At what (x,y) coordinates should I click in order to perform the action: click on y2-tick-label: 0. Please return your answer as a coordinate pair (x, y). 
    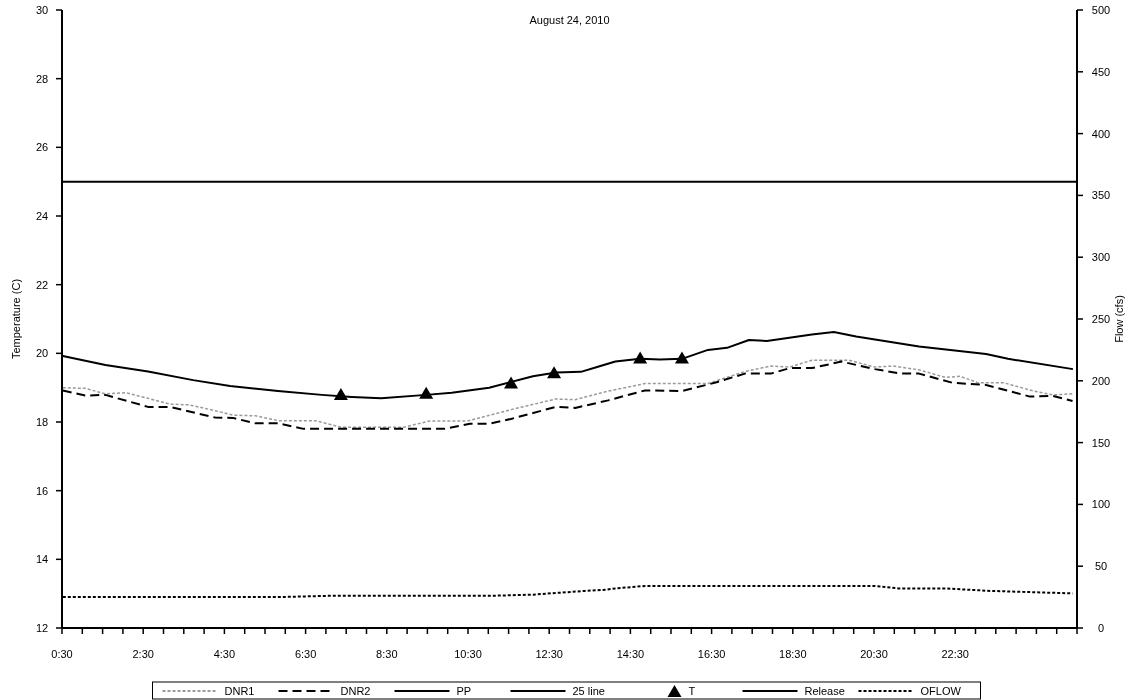
    Looking at the image, I should click on (1101, 628).